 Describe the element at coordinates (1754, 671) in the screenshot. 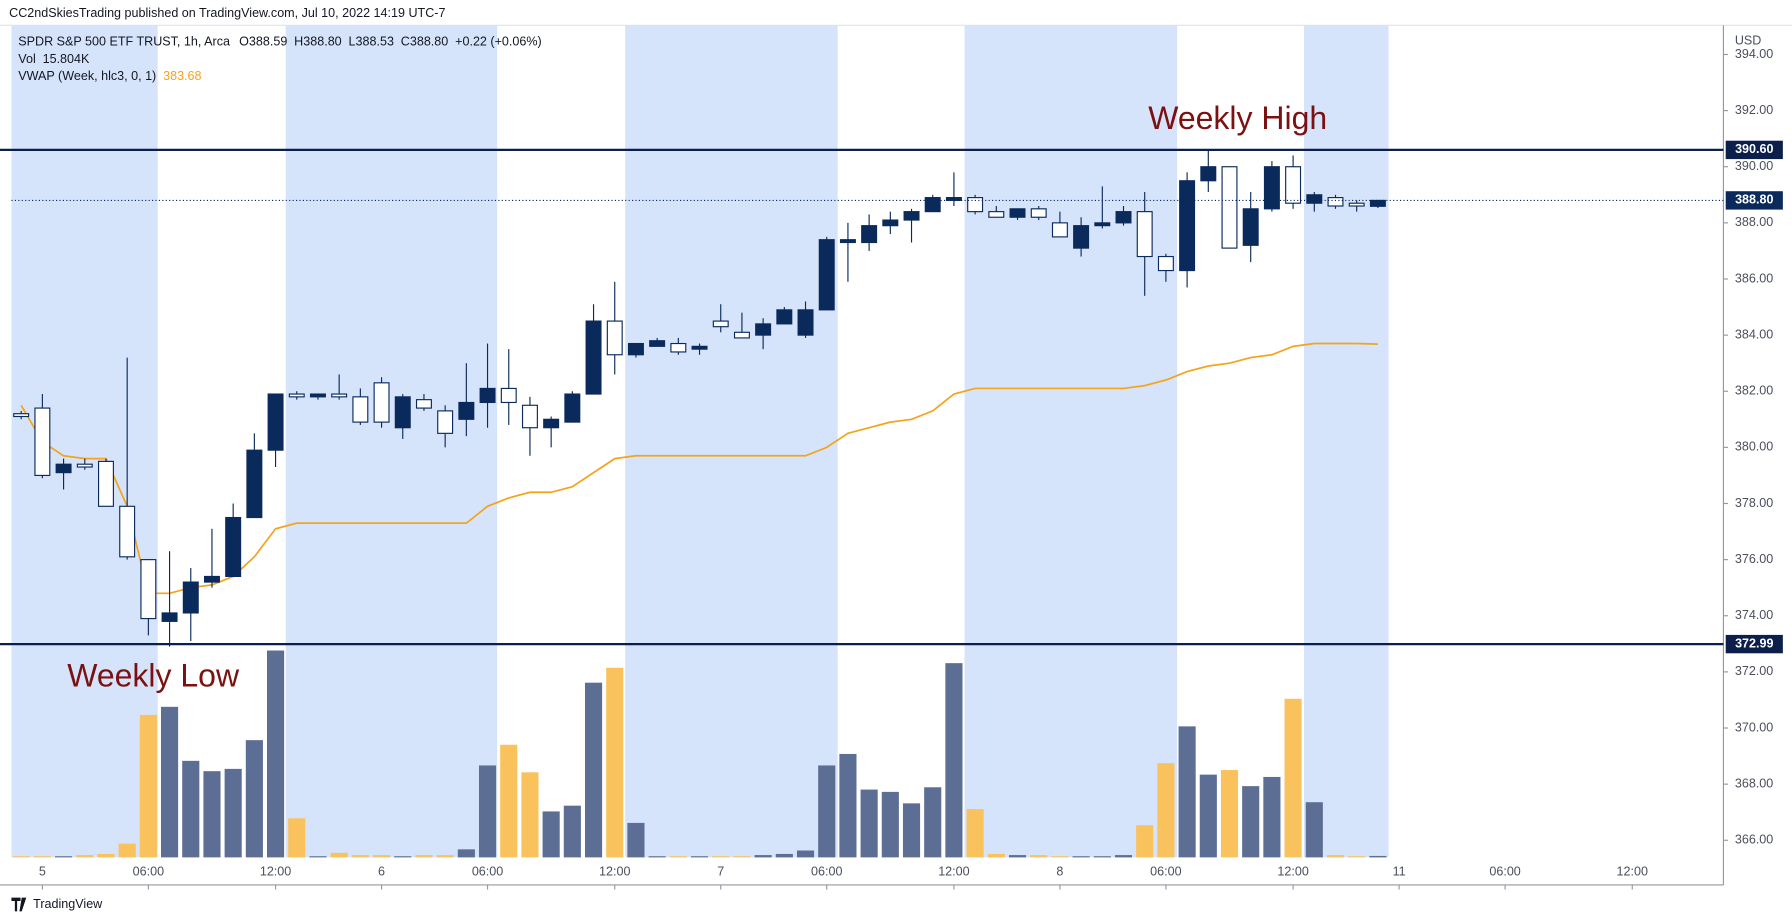

I see `y-tick-label: 372.00` at that location.